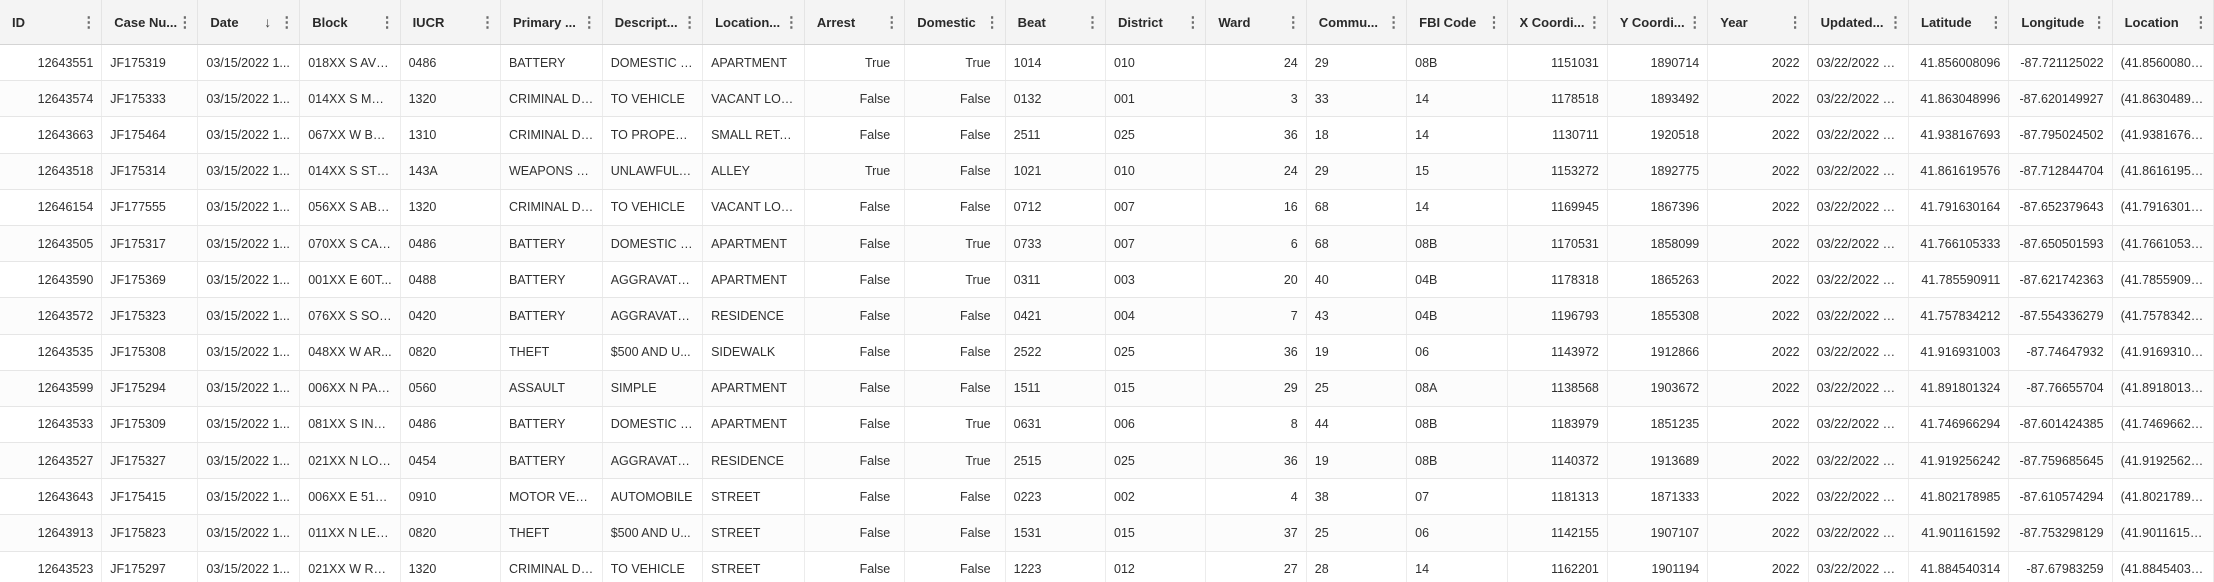 The image size is (2214, 582). What do you see at coordinates (1658, 425) in the screenshot?
I see `cell-ycoord: 1851235` at bounding box center [1658, 425].